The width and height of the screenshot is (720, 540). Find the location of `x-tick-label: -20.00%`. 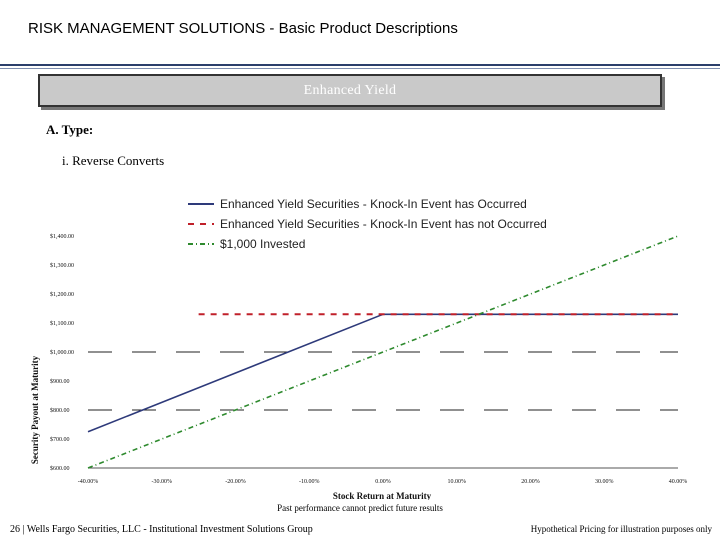

x-tick-label: -20.00% is located at coordinates (235, 482).